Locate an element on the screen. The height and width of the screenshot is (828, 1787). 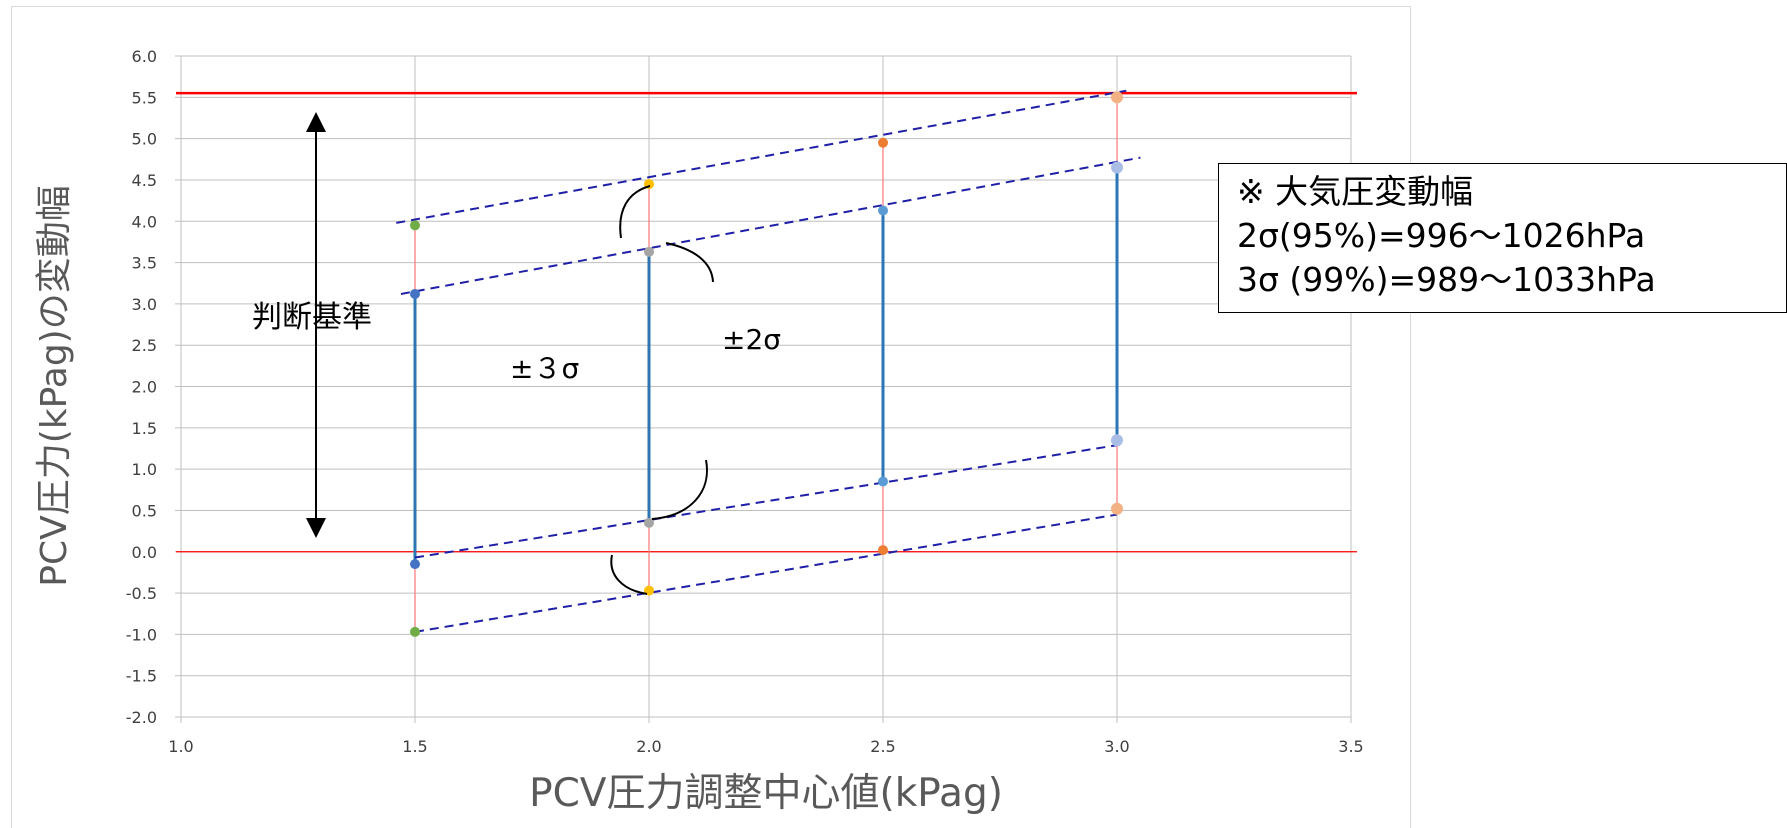
x-tick-label: 3.5 is located at coordinates (1350, 746).